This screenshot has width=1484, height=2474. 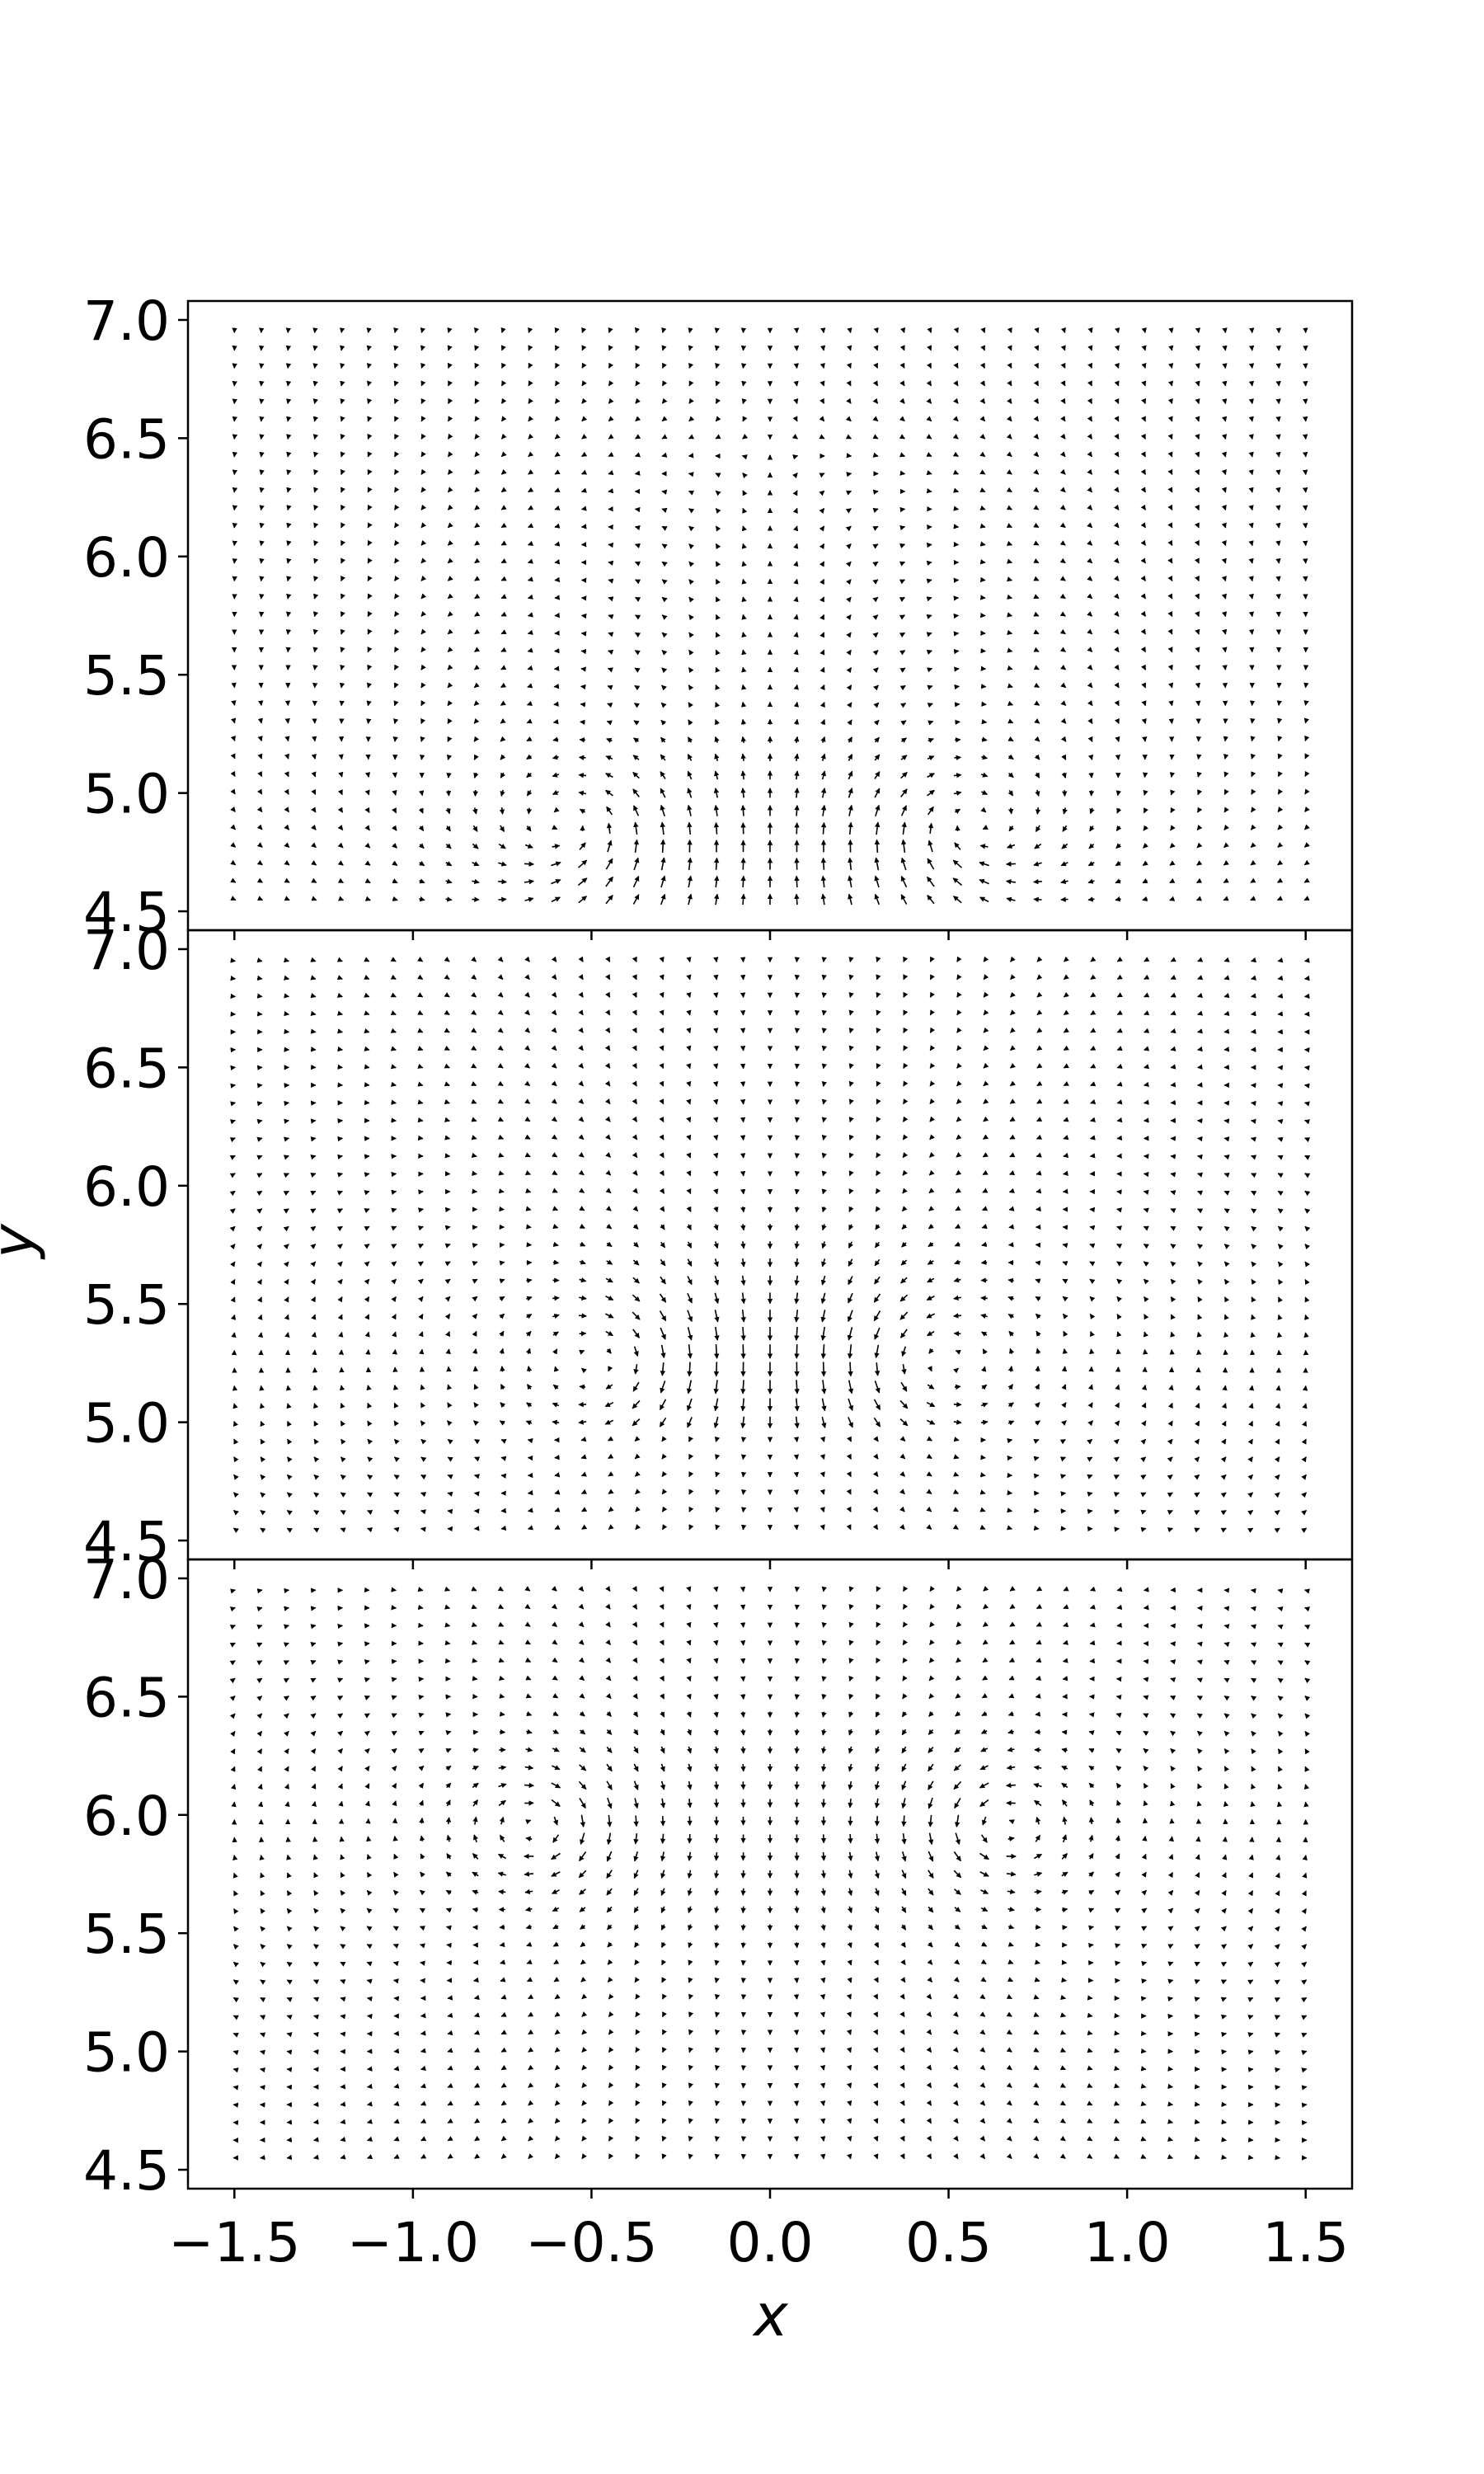 I want to click on x-tick-label: 1.5, so click(x=1305, y=2242).